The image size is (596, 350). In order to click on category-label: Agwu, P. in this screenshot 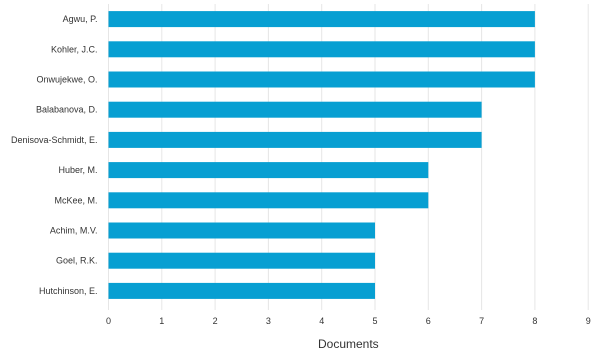, I will do `click(80, 19)`.